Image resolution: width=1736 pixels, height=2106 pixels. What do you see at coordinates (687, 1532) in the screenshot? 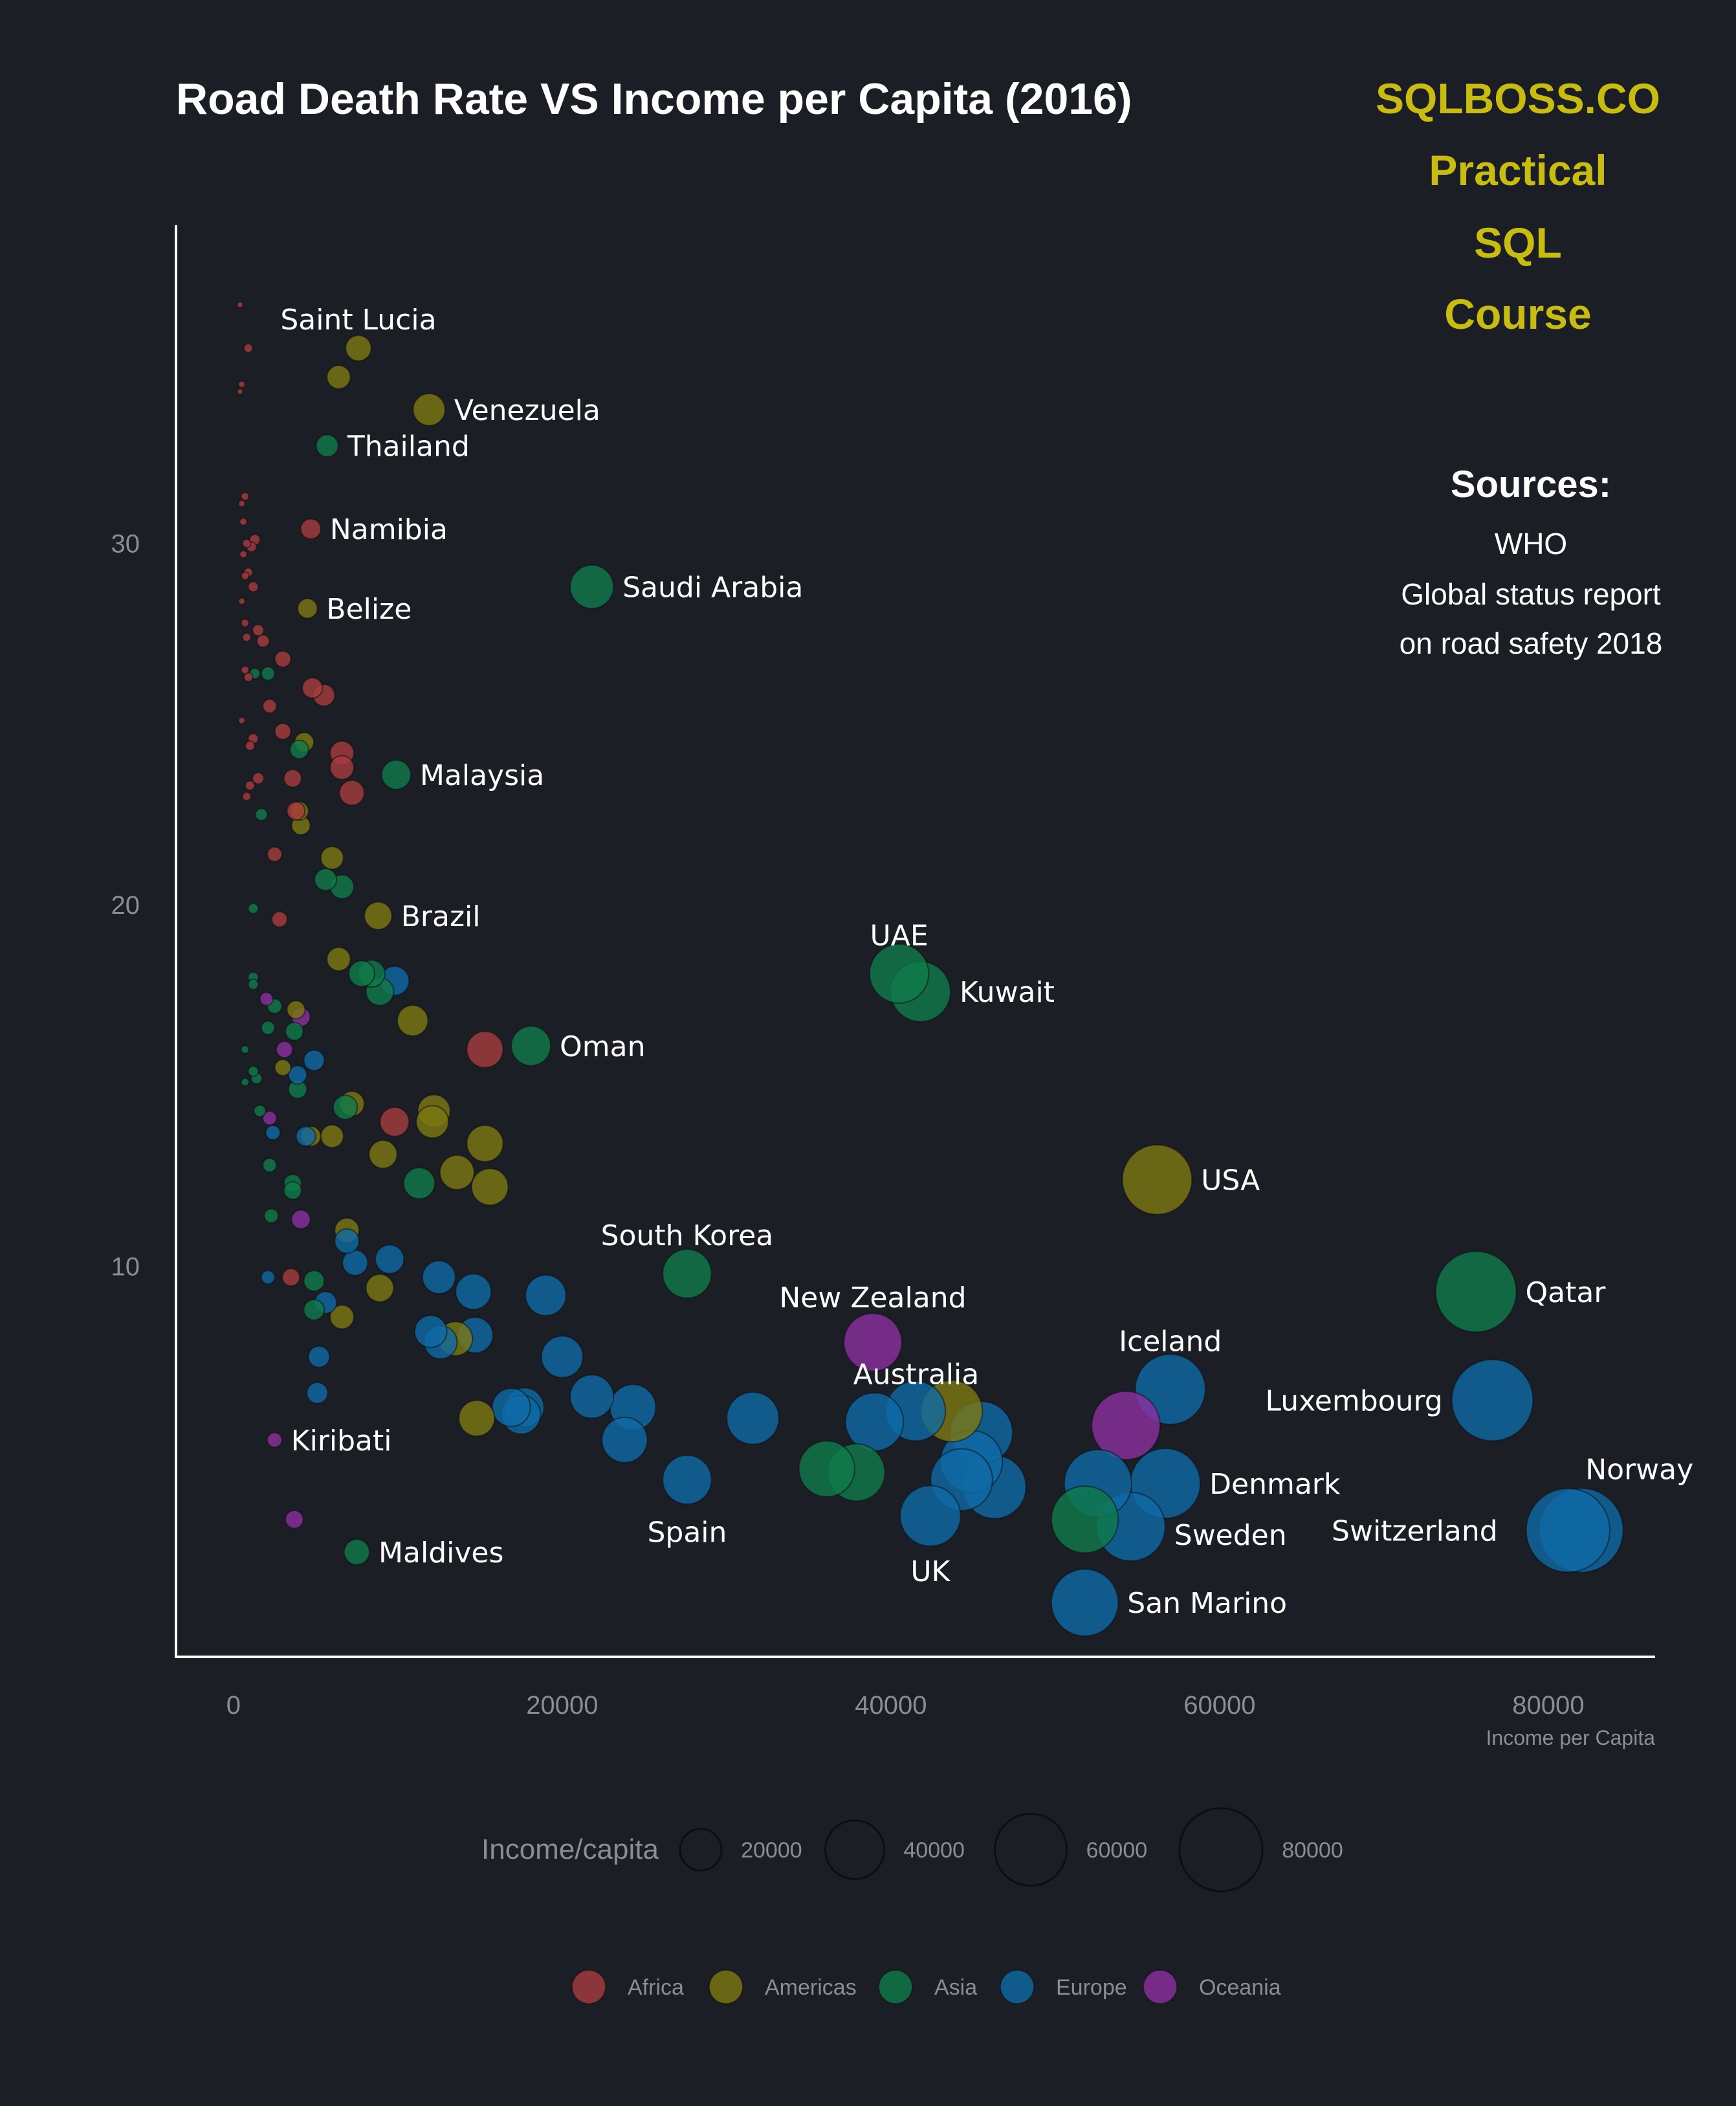
I see `label-spain: Spain` at bounding box center [687, 1532].